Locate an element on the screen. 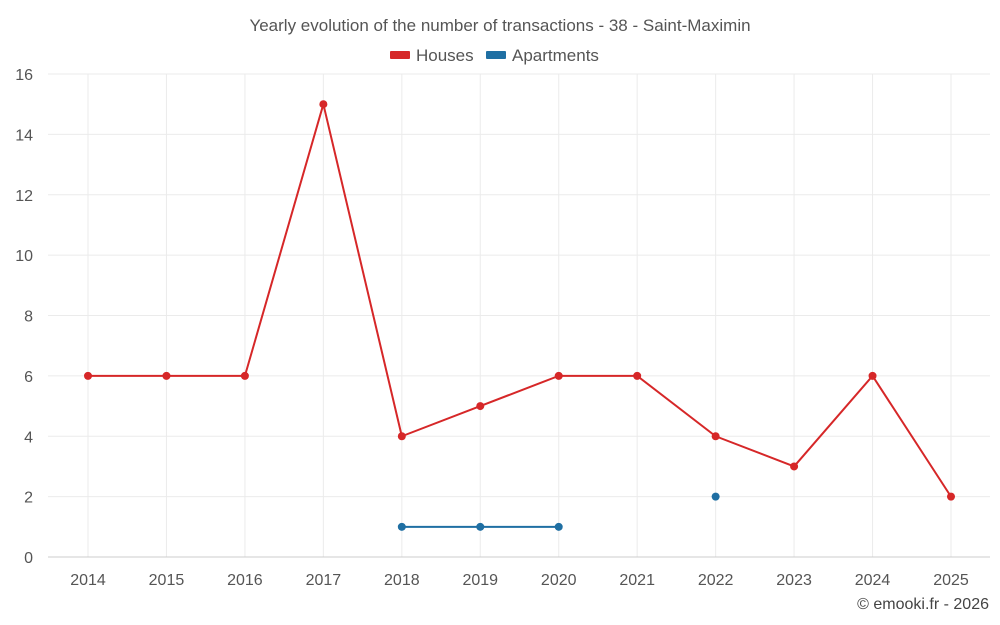 The width and height of the screenshot is (1000, 625). point-apartments-2019 is located at coordinates (480, 526).